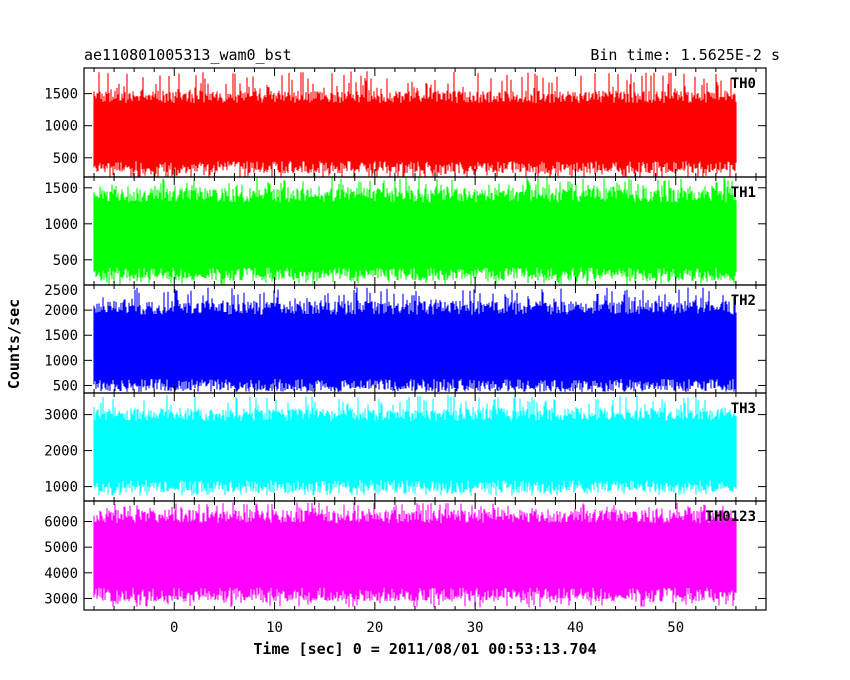  What do you see at coordinates (415, 339) in the screenshot?
I see `series-th2` at bounding box center [415, 339].